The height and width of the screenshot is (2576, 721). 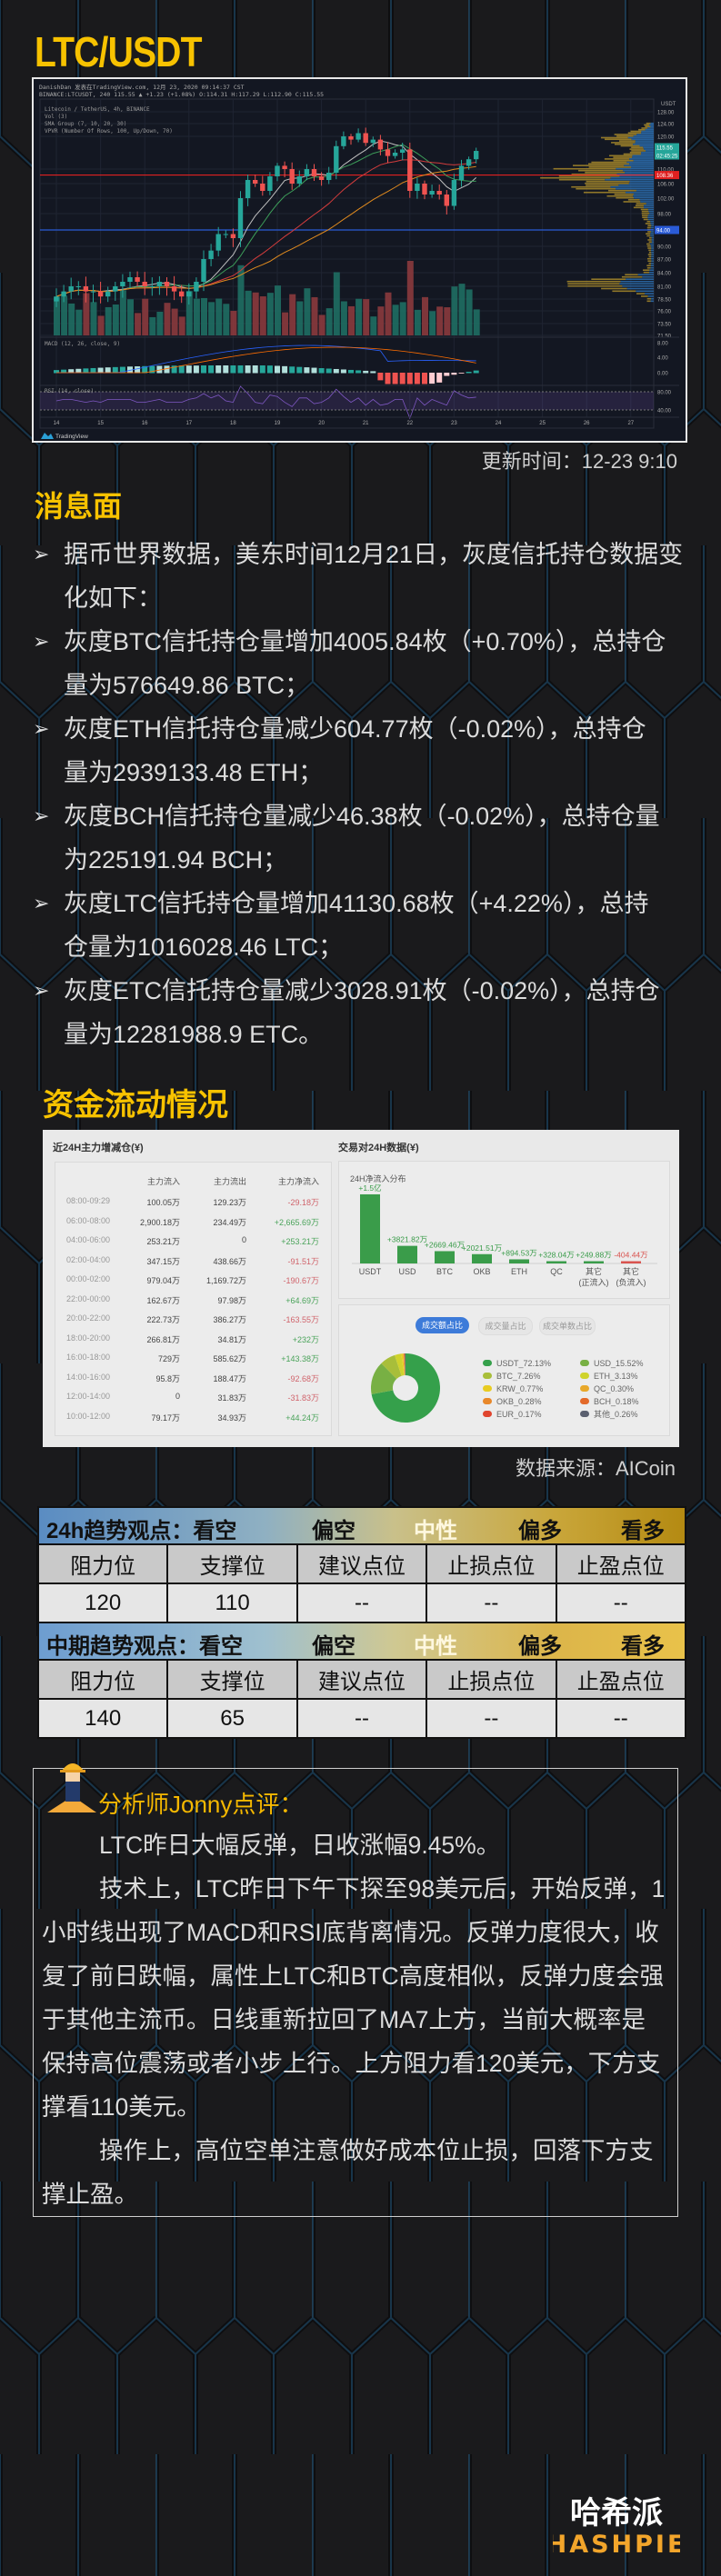 What do you see at coordinates (278, 423) in the screenshot?
I see `date-tick-label: 19` at bounding box center [278, 423].